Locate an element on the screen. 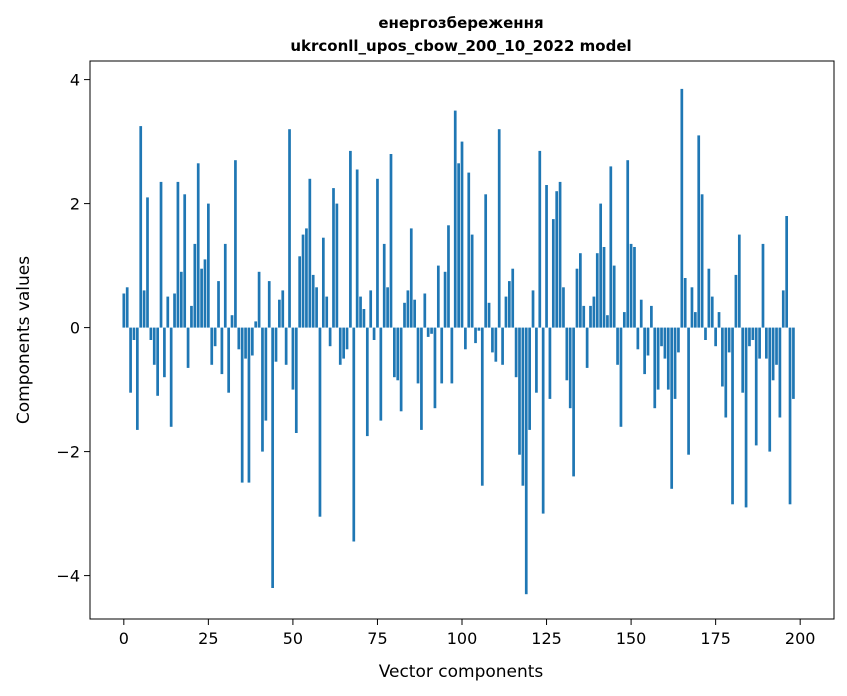  chart-subtitle: ukrconll_upos_cbow_200_10_2022 model is located at coordinates (460, 46).